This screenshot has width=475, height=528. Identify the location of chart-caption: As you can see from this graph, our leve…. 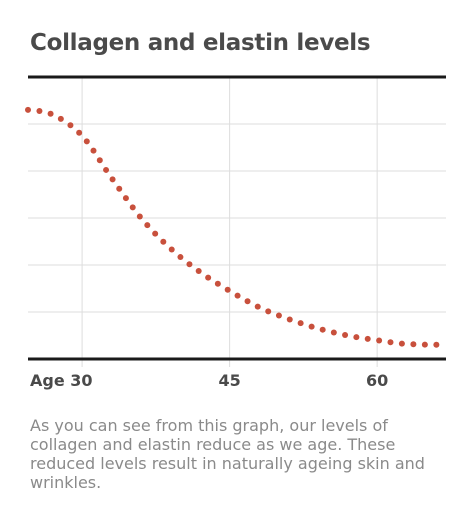
(227, 454).